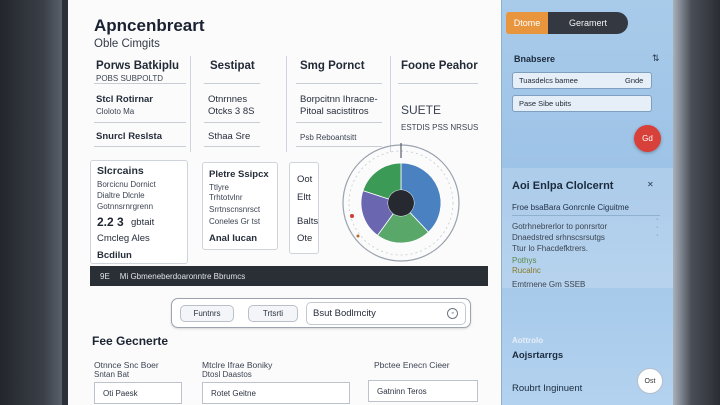  I want to click on column-heading-2: Sestipat, so click(232, 66).